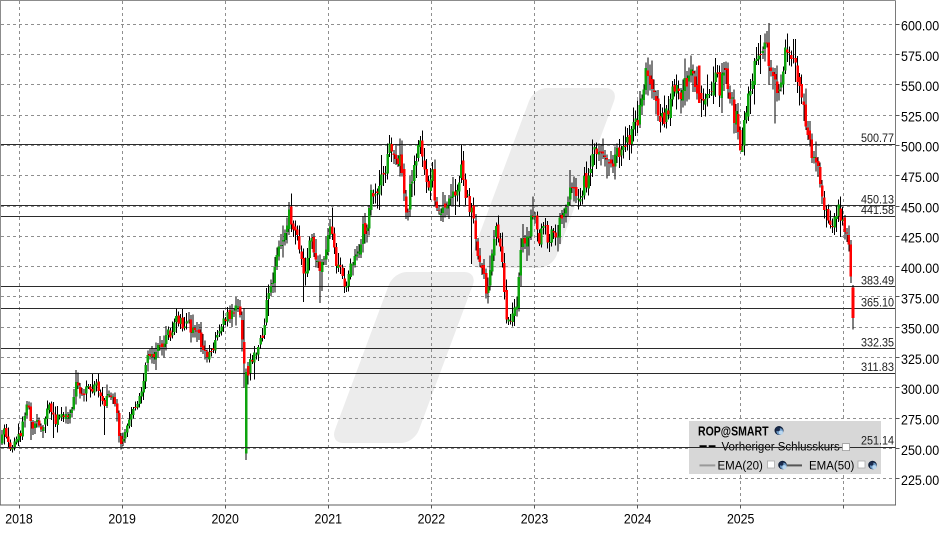 The image size is (948, 534). Describe the element at coordinates (920, 298) in the screenshot. I see `svg-text: 375.00` at that location.